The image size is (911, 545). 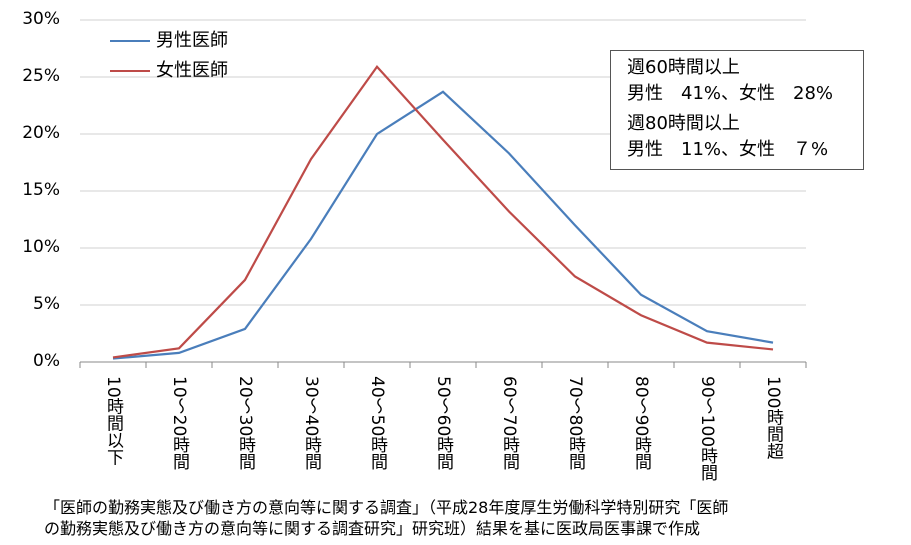 What do you see at coordinates (730, 93) in the screenshot?
I see `annotation-line: 男性 41%、女性 28%` at bounding box center [730, 93].